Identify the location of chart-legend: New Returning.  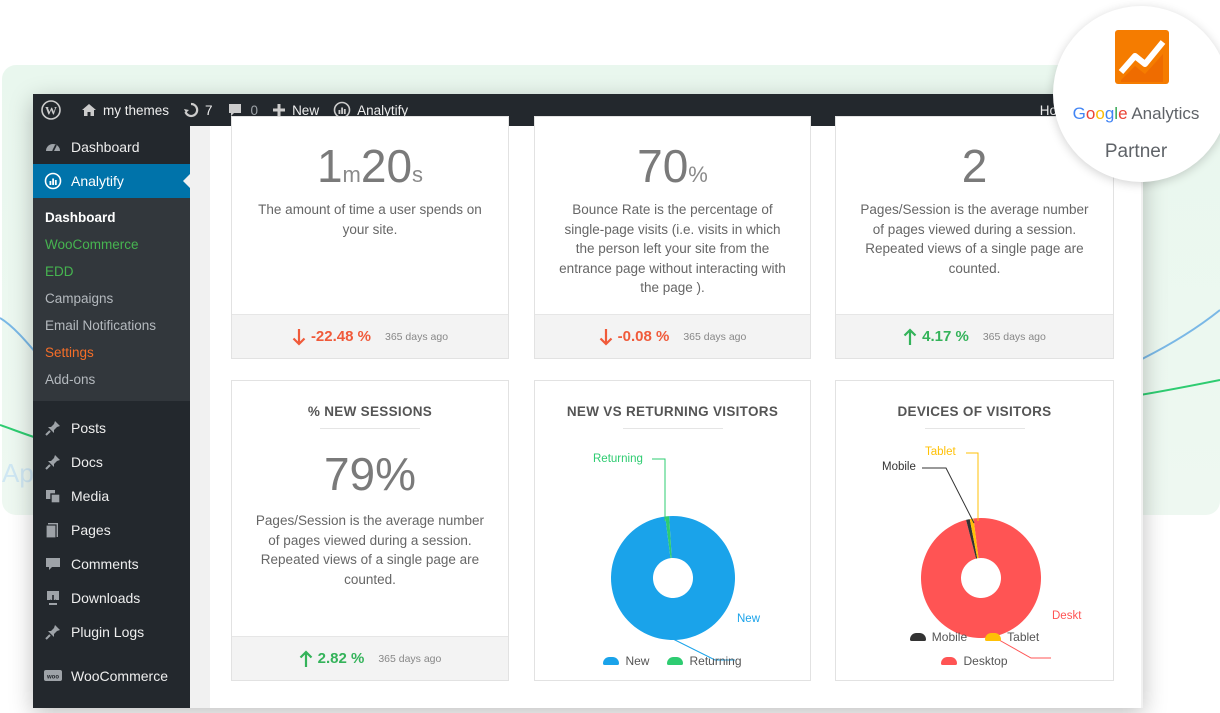
(672, 661).